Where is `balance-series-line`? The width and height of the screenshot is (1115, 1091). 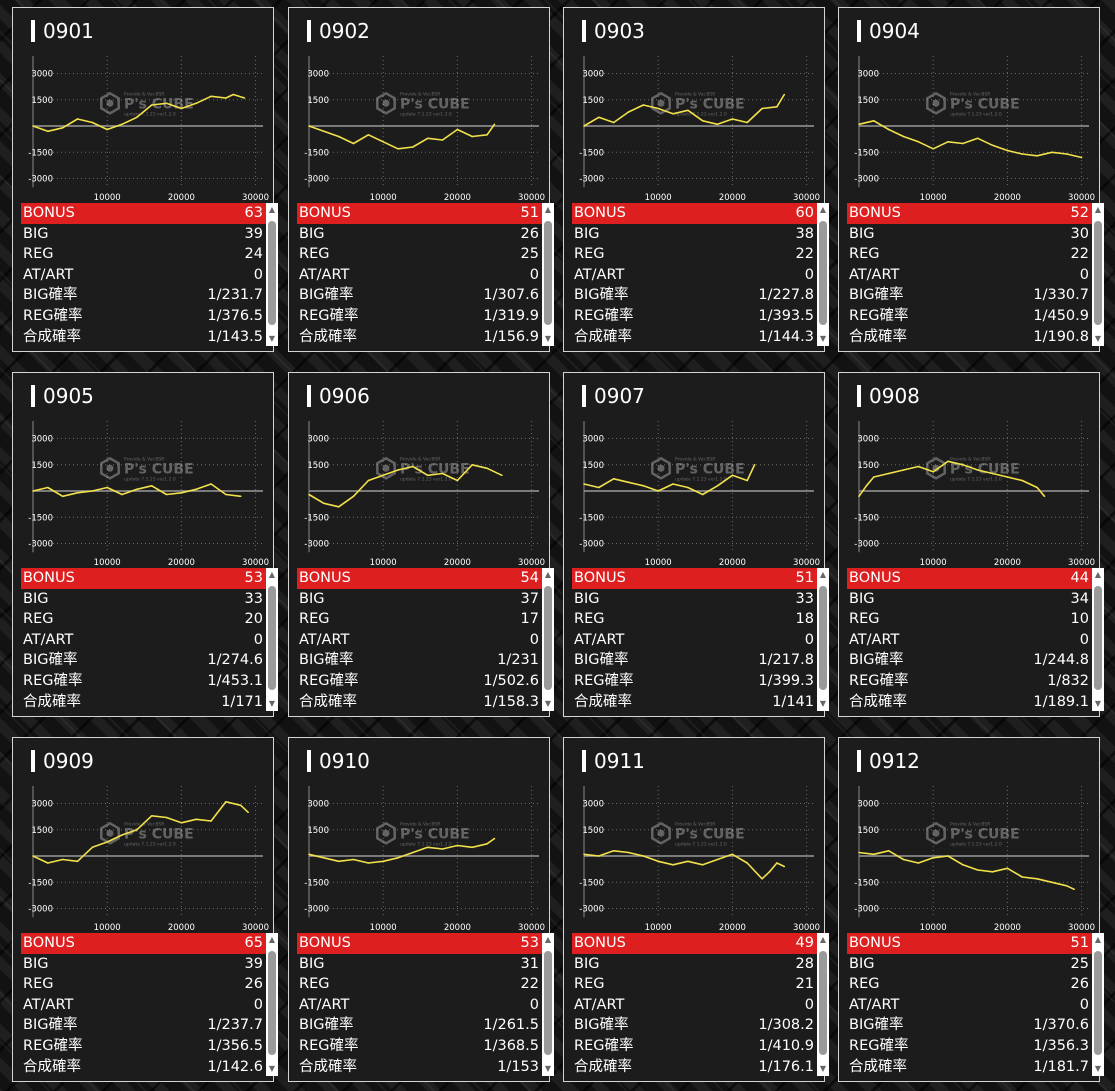 balance-series-line is located at coordinates (140, 832).